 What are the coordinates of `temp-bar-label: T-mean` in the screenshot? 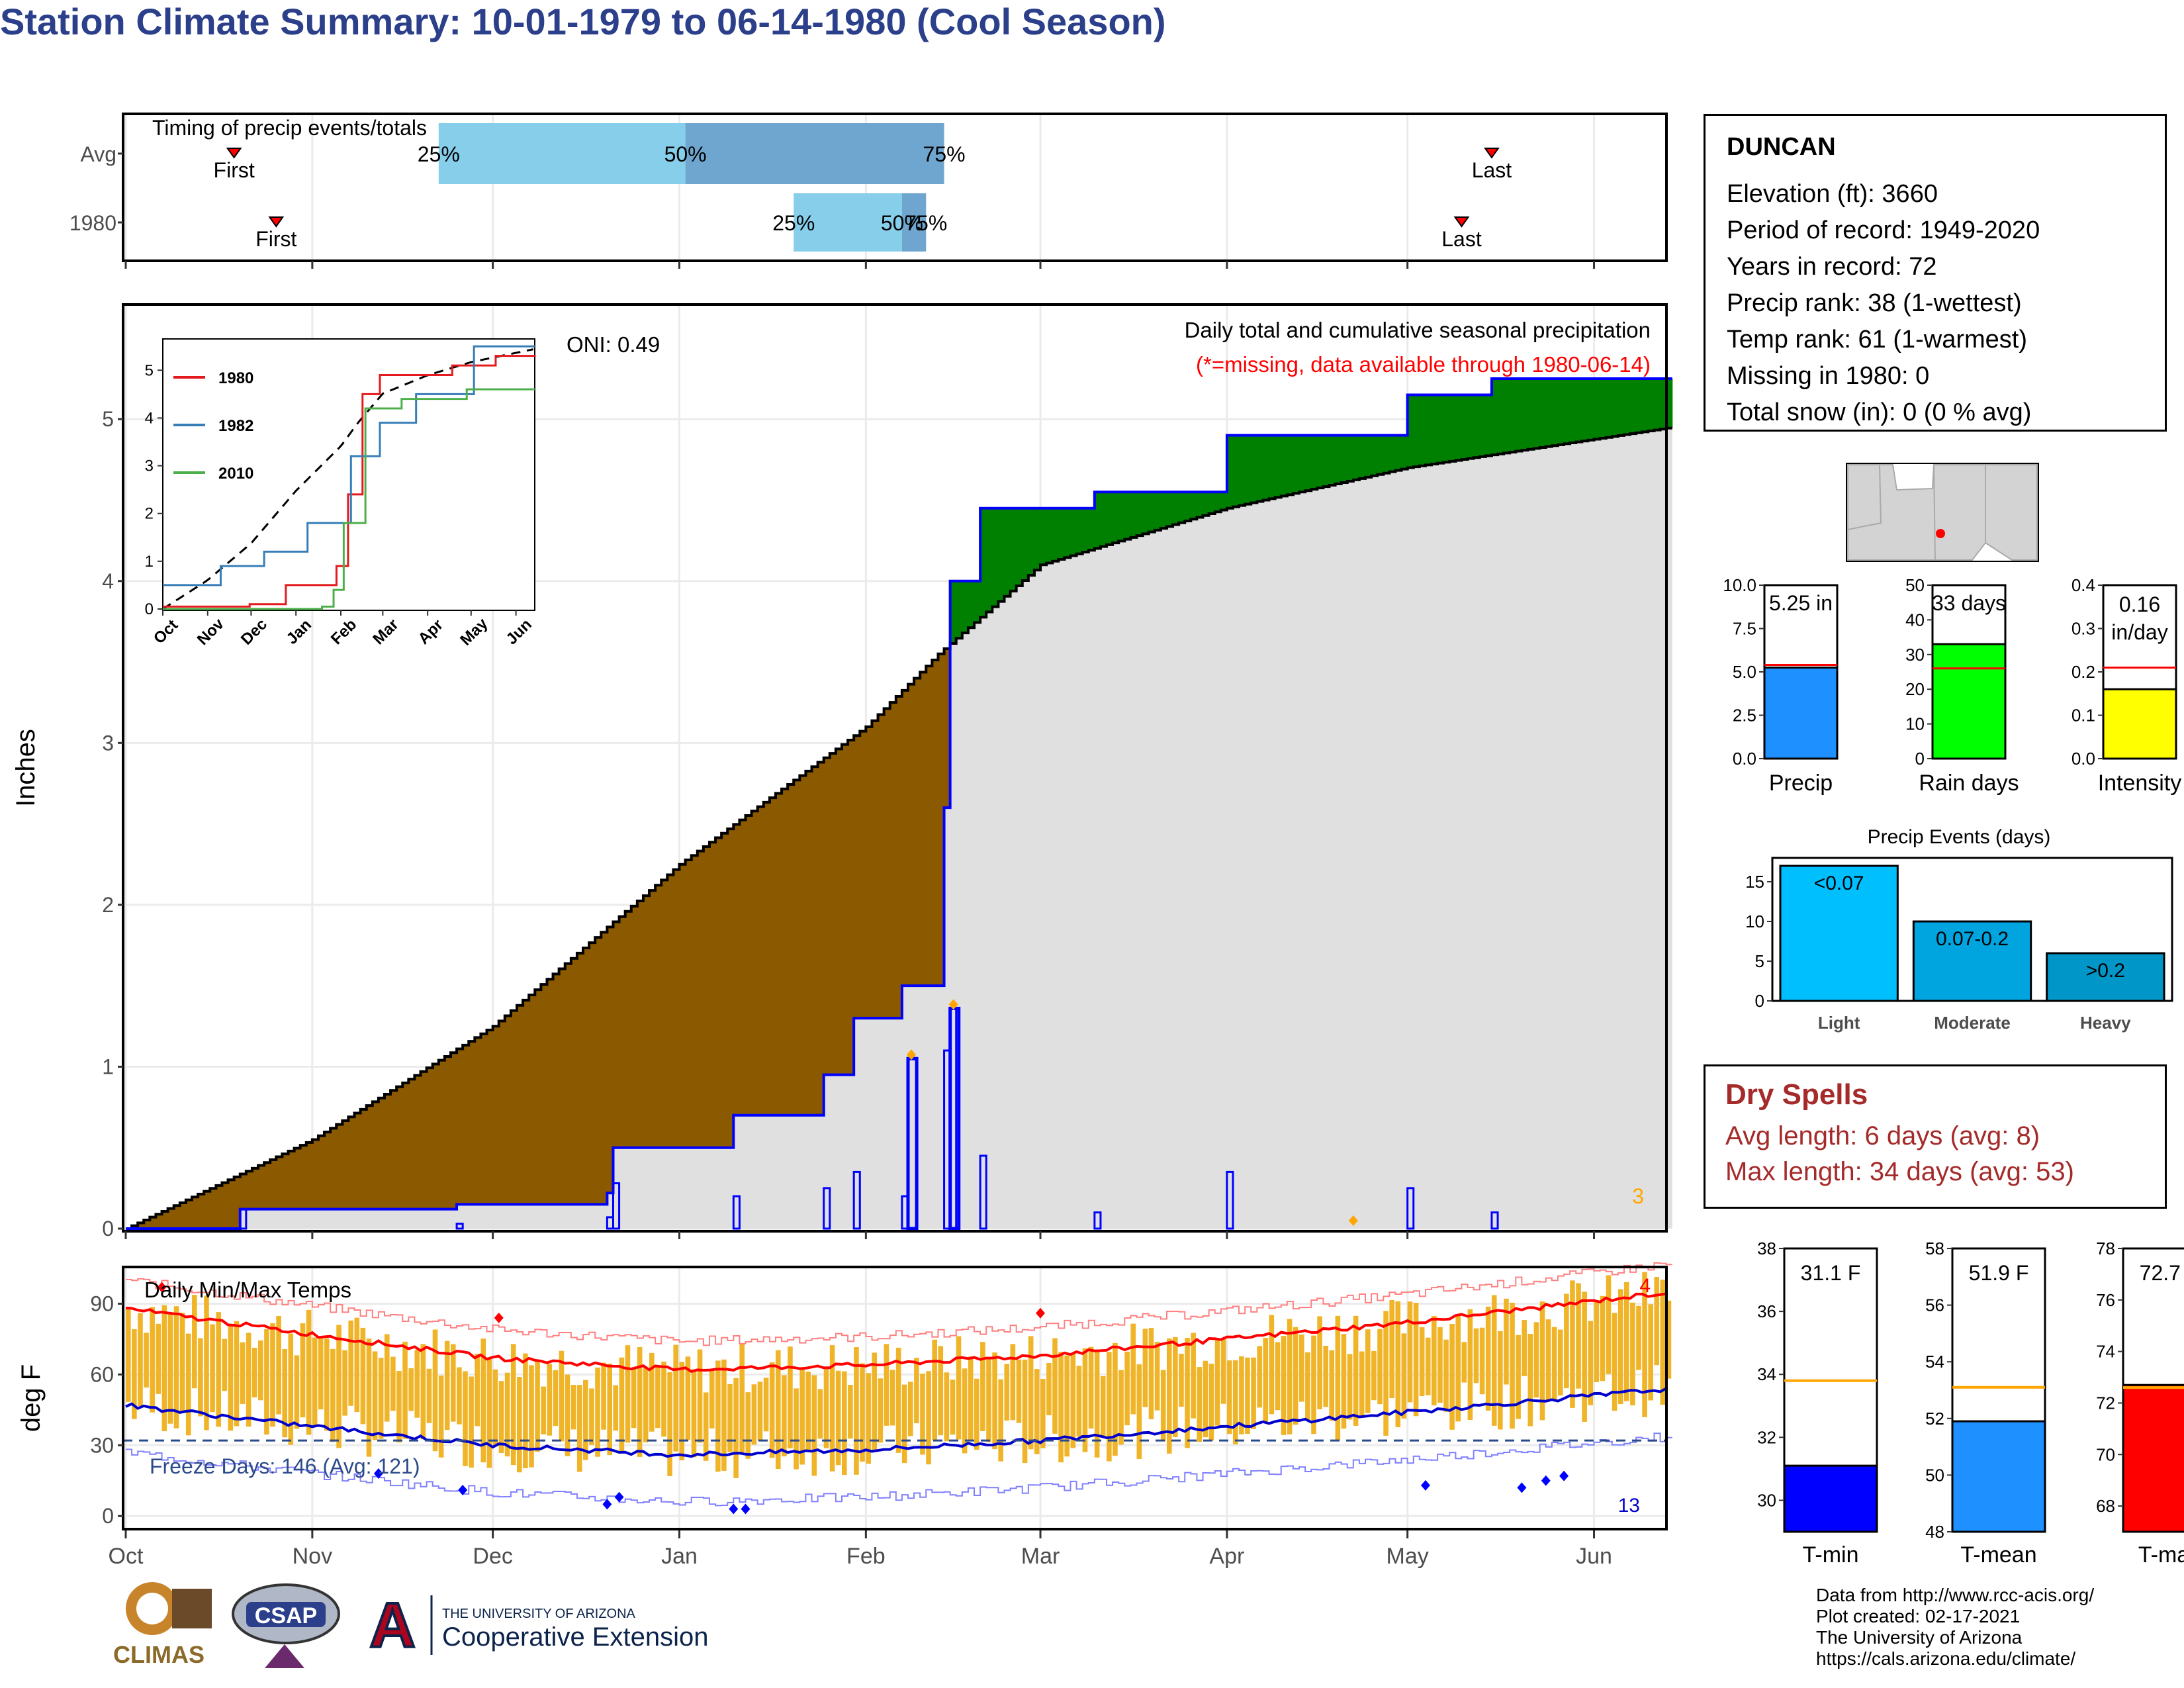 It's located at (1998, 1555).